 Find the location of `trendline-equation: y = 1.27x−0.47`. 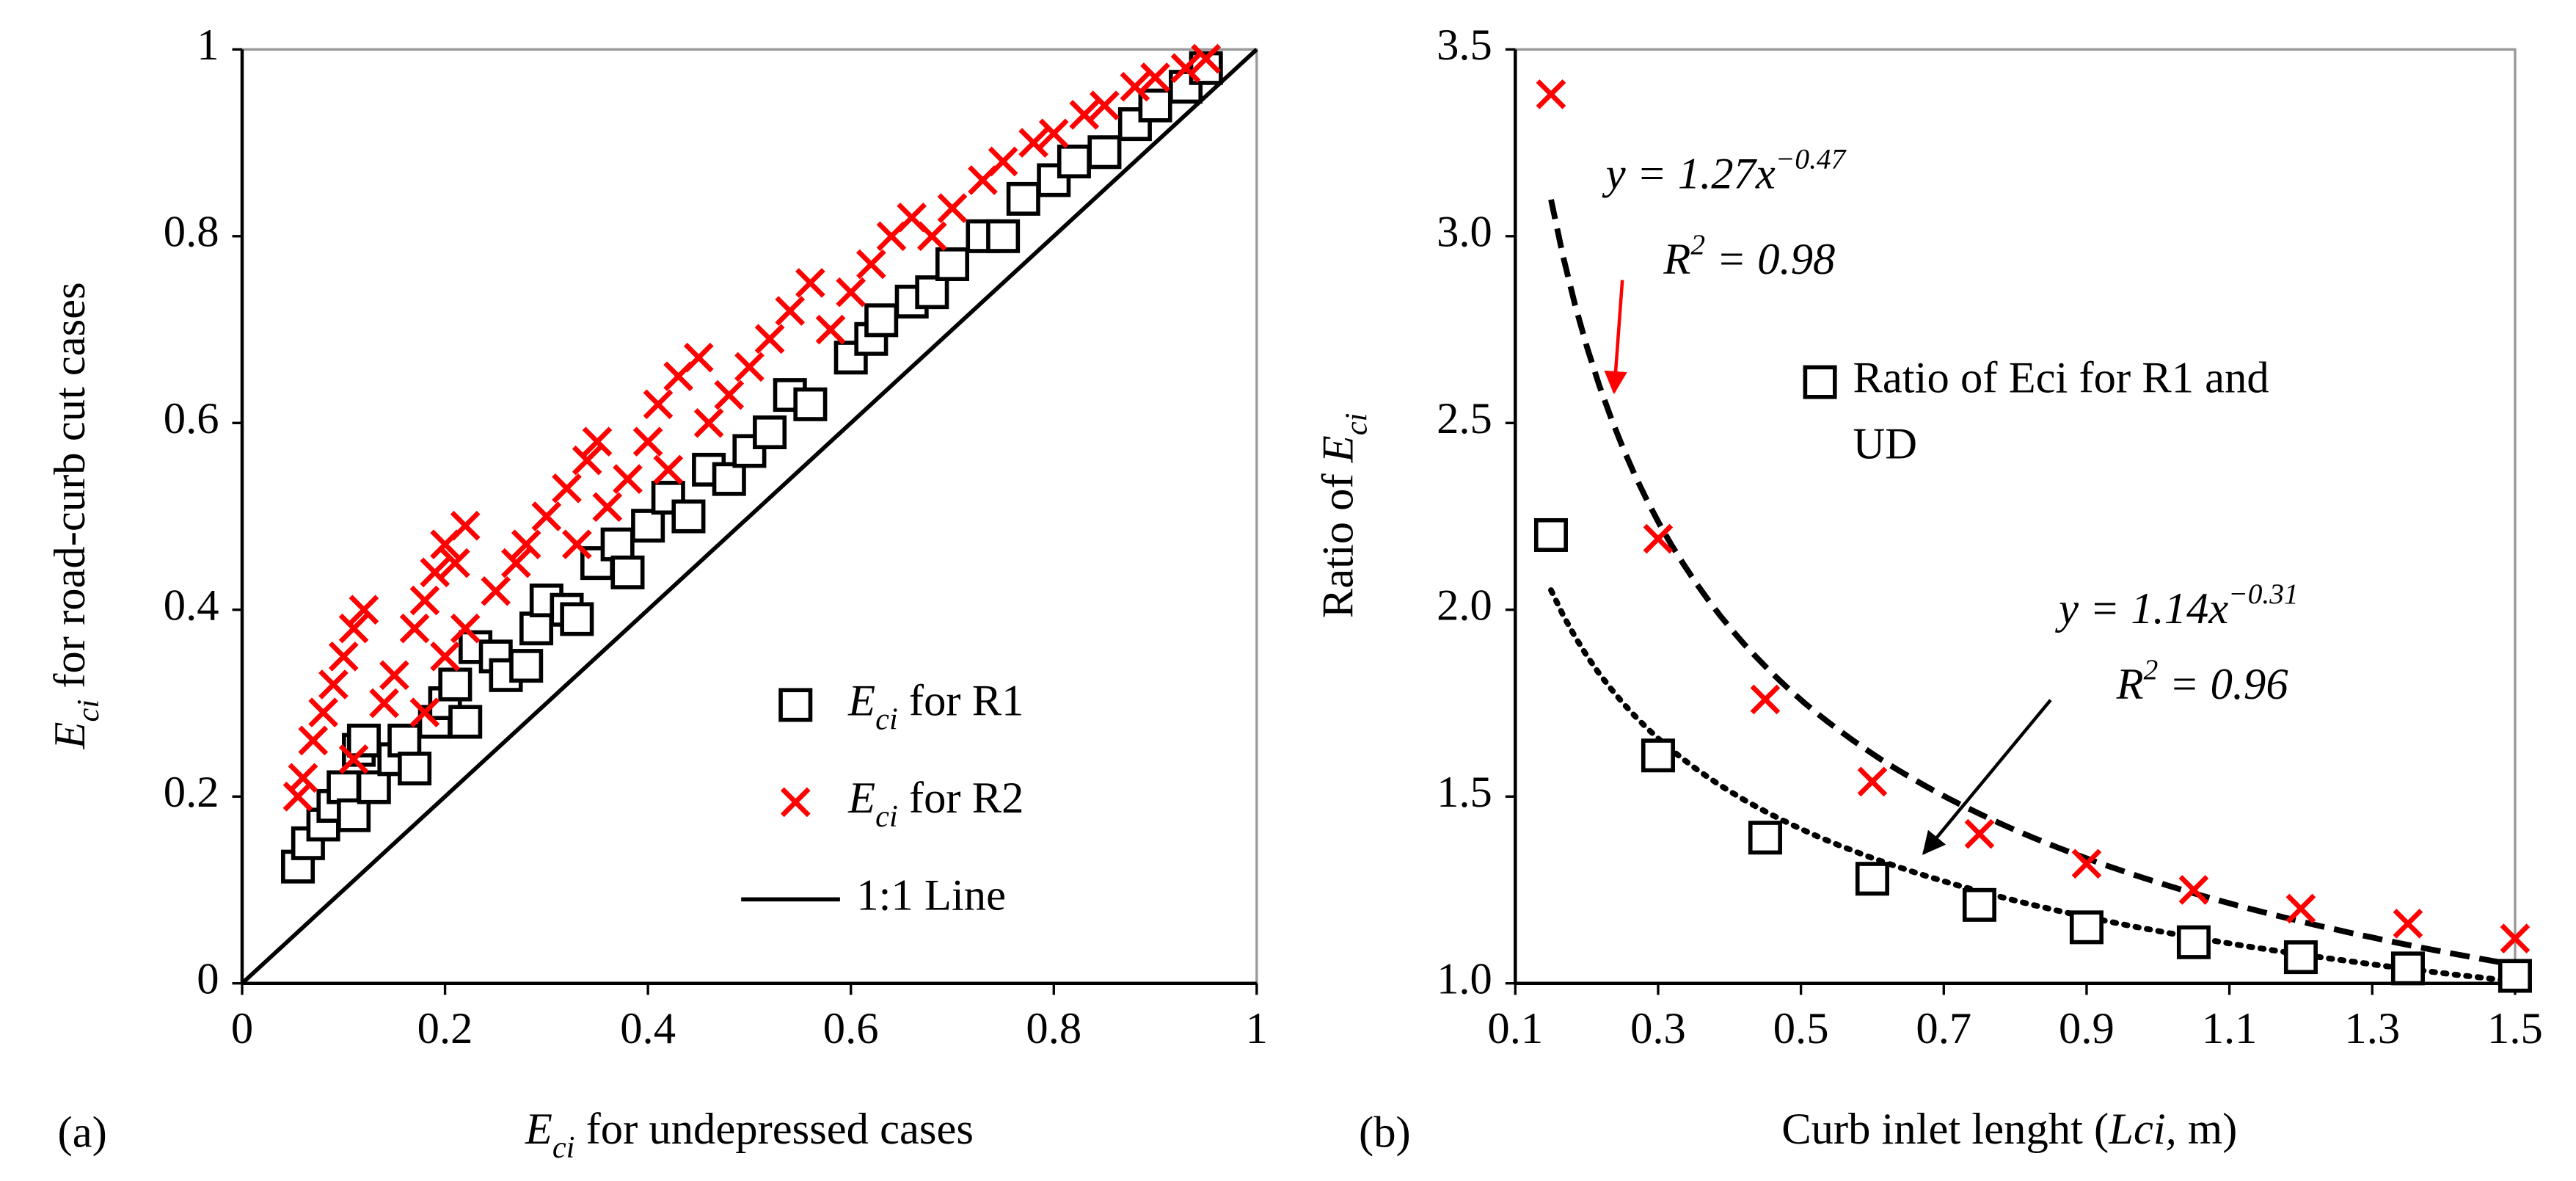

trendline-equation: y = 1.27x−0.47 is located at coordinates (1725, 170).